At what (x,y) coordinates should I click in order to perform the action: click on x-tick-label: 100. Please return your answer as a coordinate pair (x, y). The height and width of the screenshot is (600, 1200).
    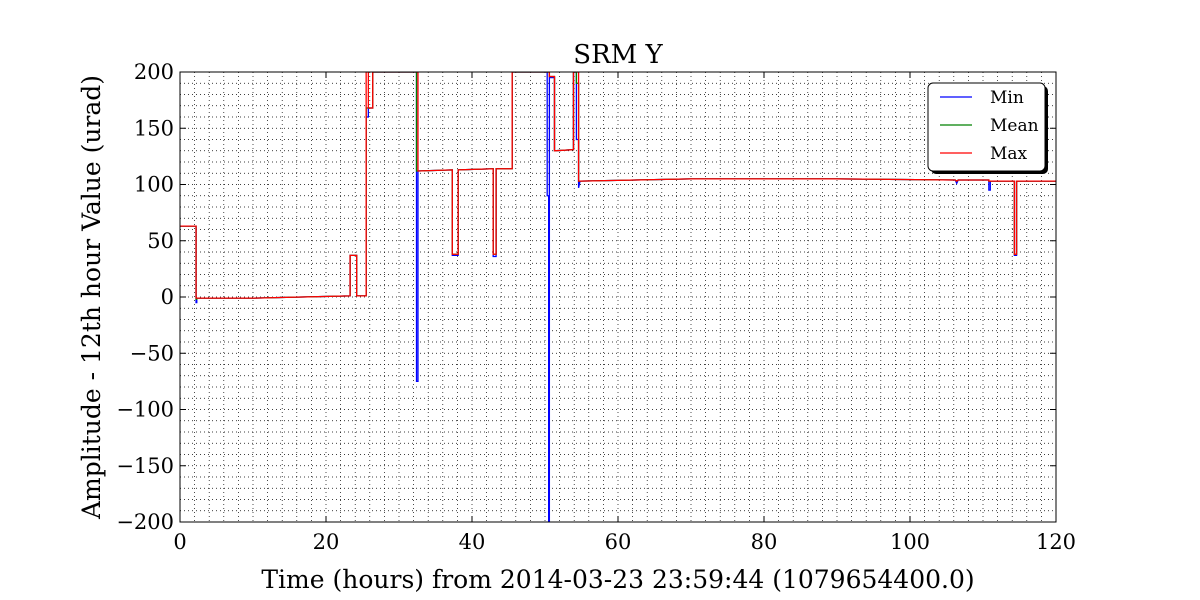
    Looking at the image, I should click on (910, 542).